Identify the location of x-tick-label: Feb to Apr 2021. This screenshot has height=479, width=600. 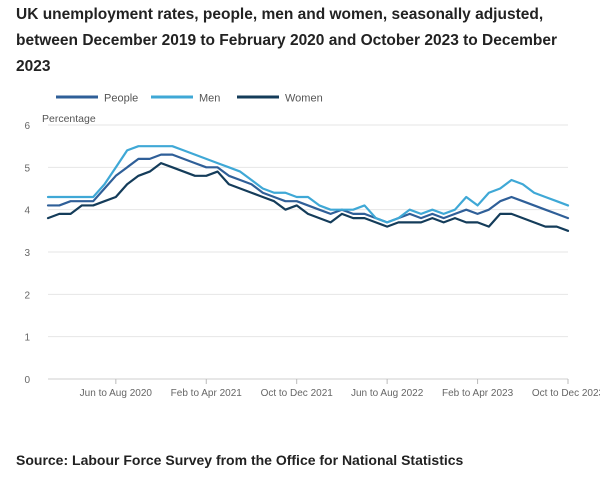
(207, 393).